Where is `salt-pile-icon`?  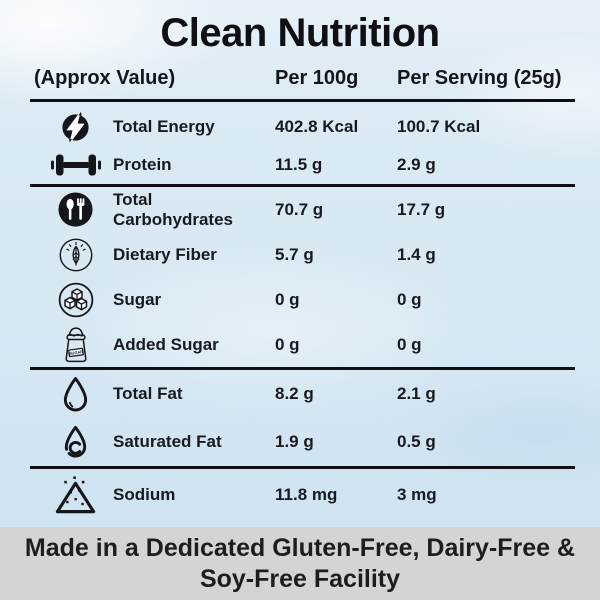
salt-pile-icon is located at coordinates (75, 495).